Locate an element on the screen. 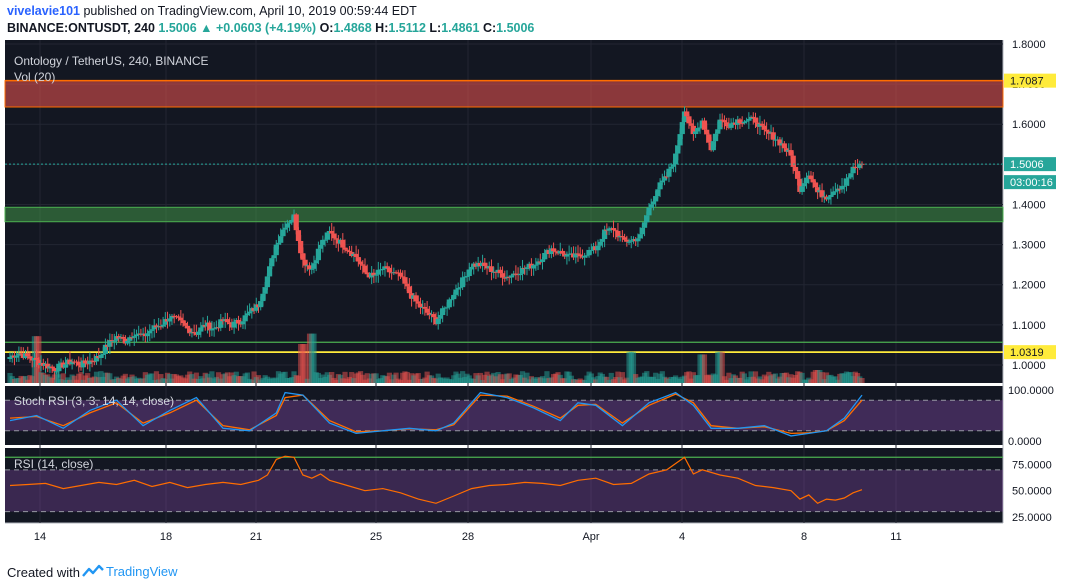  rsi-curve is located at coordinates (436, 480).